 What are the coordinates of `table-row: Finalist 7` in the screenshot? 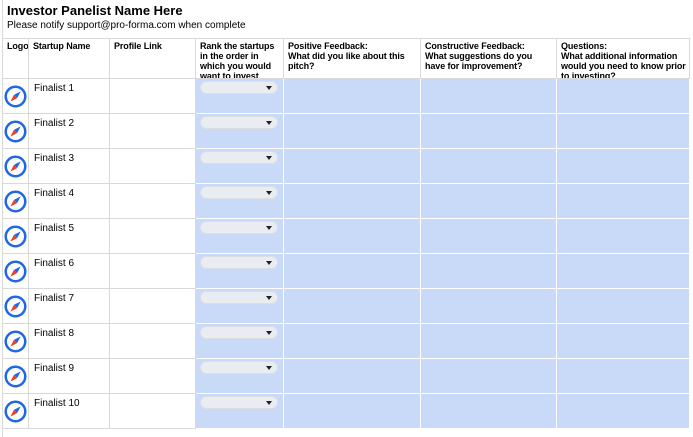 It's located at (346, 306).